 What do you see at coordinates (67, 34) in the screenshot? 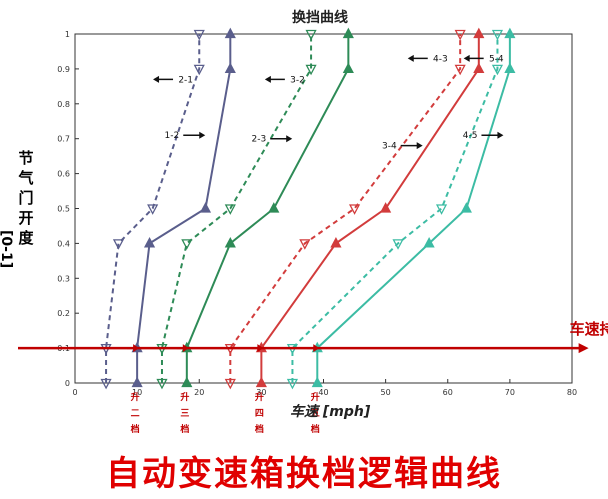
I see `y-tick-label: 1` at bounding box center [67, 34].